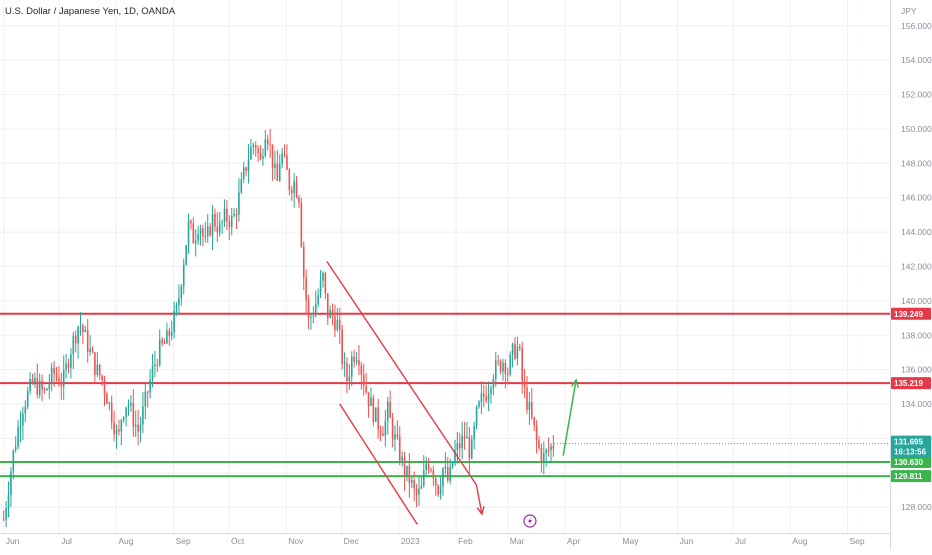 The height and width of the screenshot is (555, 932). I want to click on x-tick-label: May, so click(630, 541).